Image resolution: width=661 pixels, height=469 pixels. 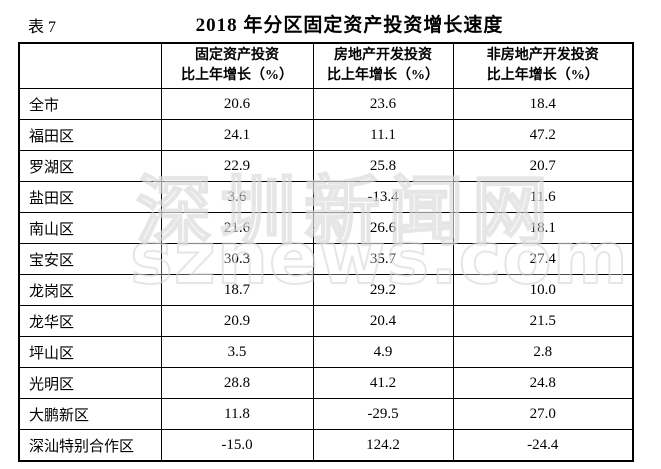 What do you see at coordinates (90, 197) in the screenshot?
I see `row-label-cell: 盐田区` at bounding box center [90, 197].